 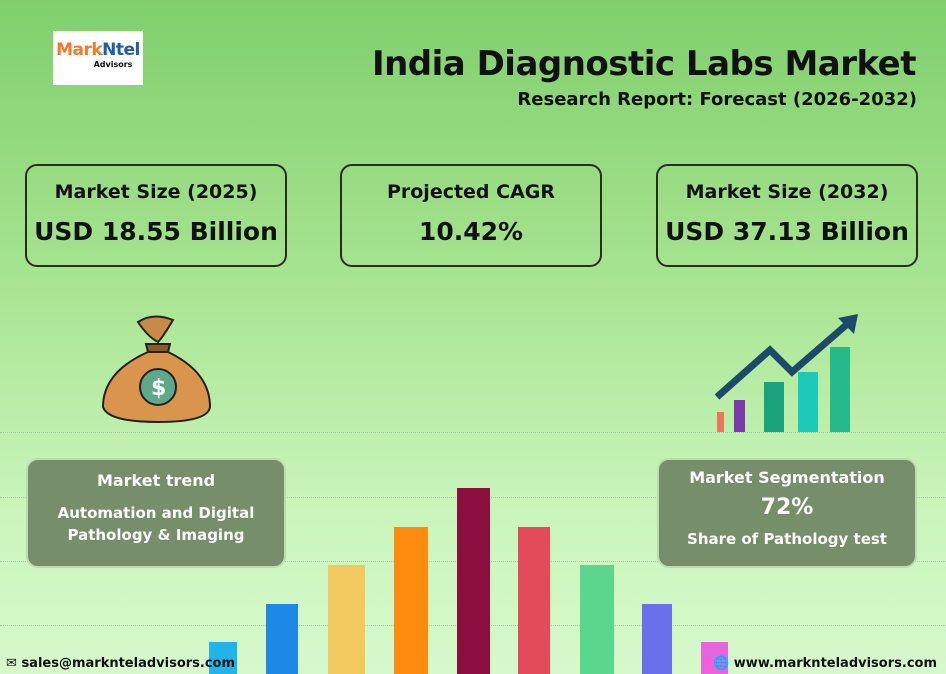 What do you see at coordinates (787, 507) in the screenshot?
I see `segmentation-value: 72%` at bounding box center [787, 507].